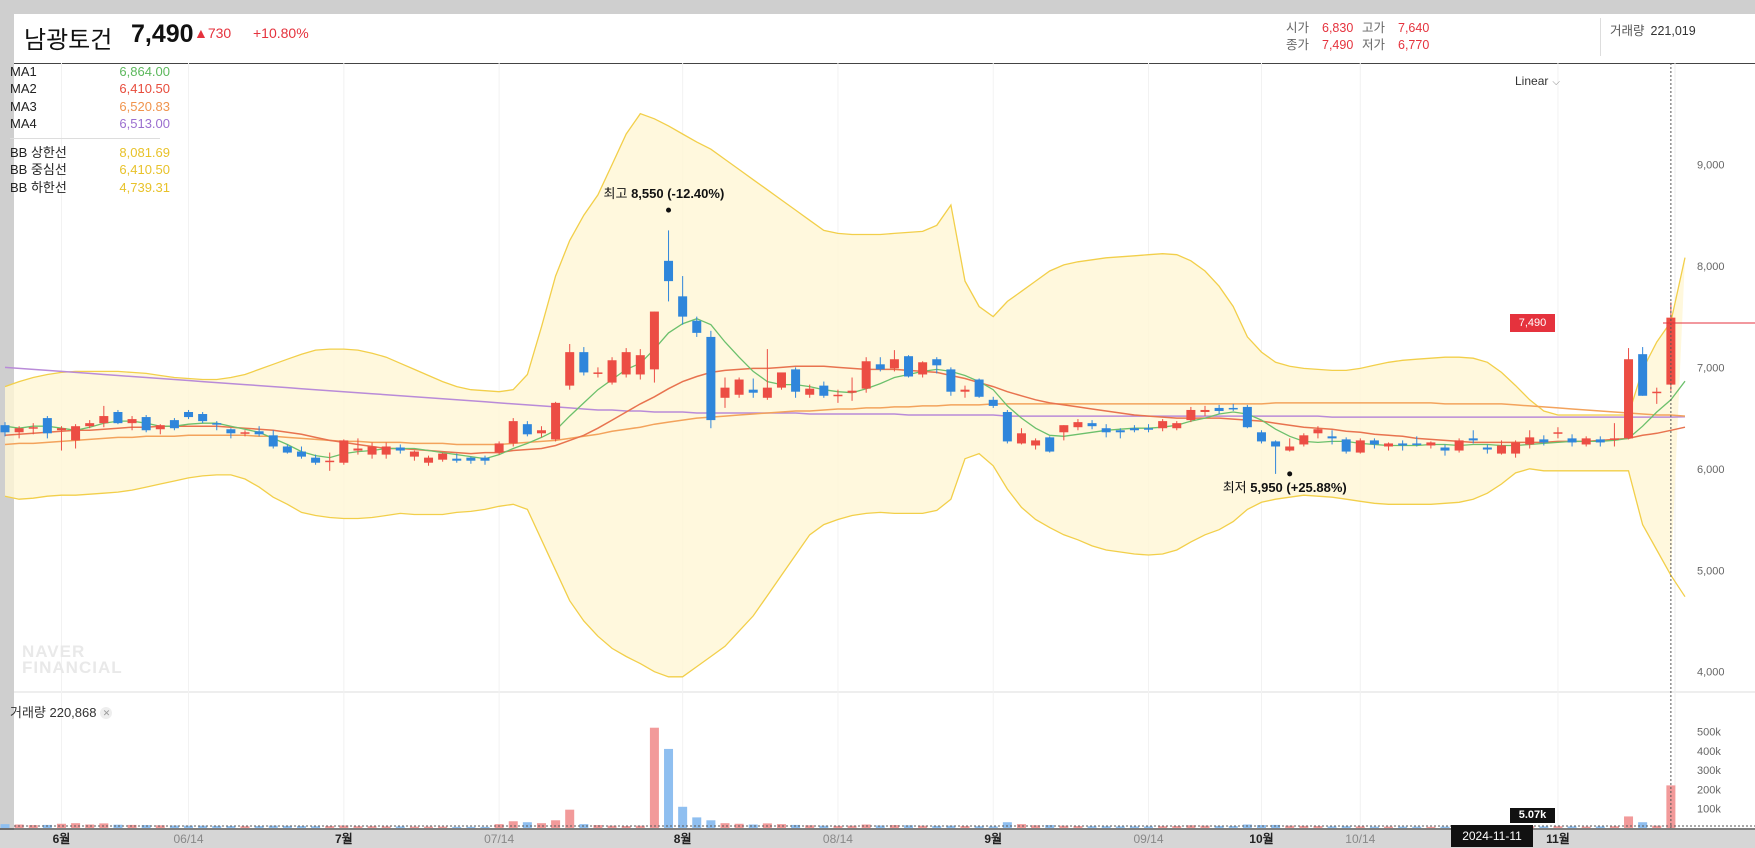 This screenshot has width=1755, height=848. I want to click on chevron-down-icon: ⌵, so click(1556, 82).